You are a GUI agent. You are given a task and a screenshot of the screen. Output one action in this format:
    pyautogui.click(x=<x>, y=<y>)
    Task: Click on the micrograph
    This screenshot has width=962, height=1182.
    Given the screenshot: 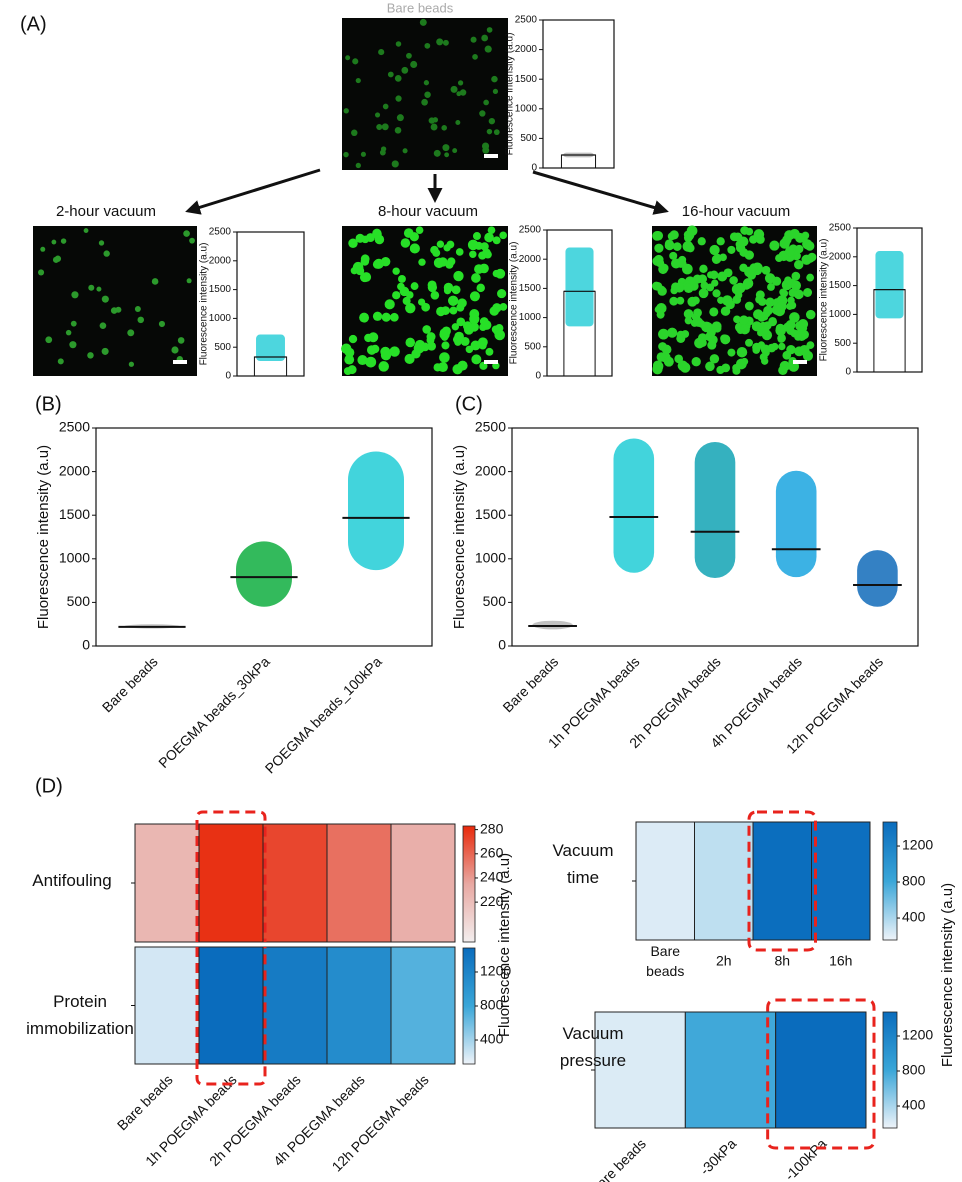 What is the action you would take?
    pyautogui.click(x=115, y=301)
    